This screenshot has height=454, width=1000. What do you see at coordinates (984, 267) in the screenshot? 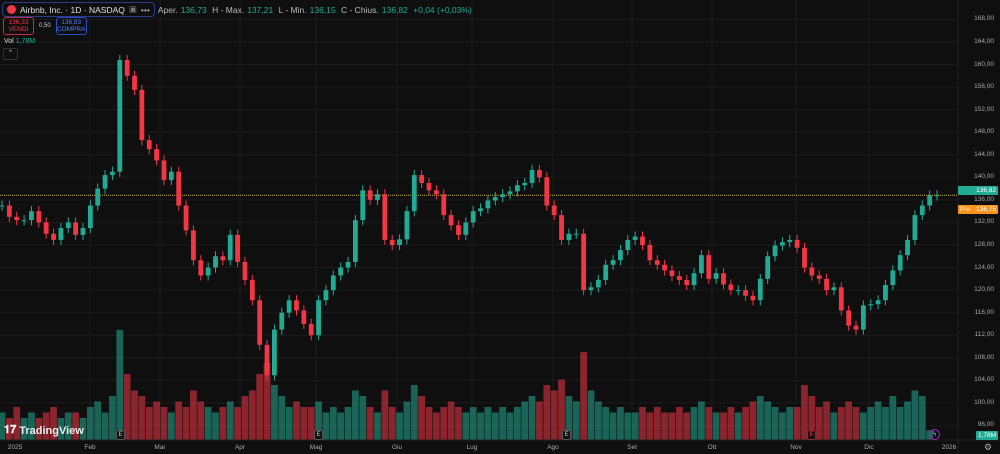
I see `price-tick-label: 124,00` at bounding box center [984, 267].